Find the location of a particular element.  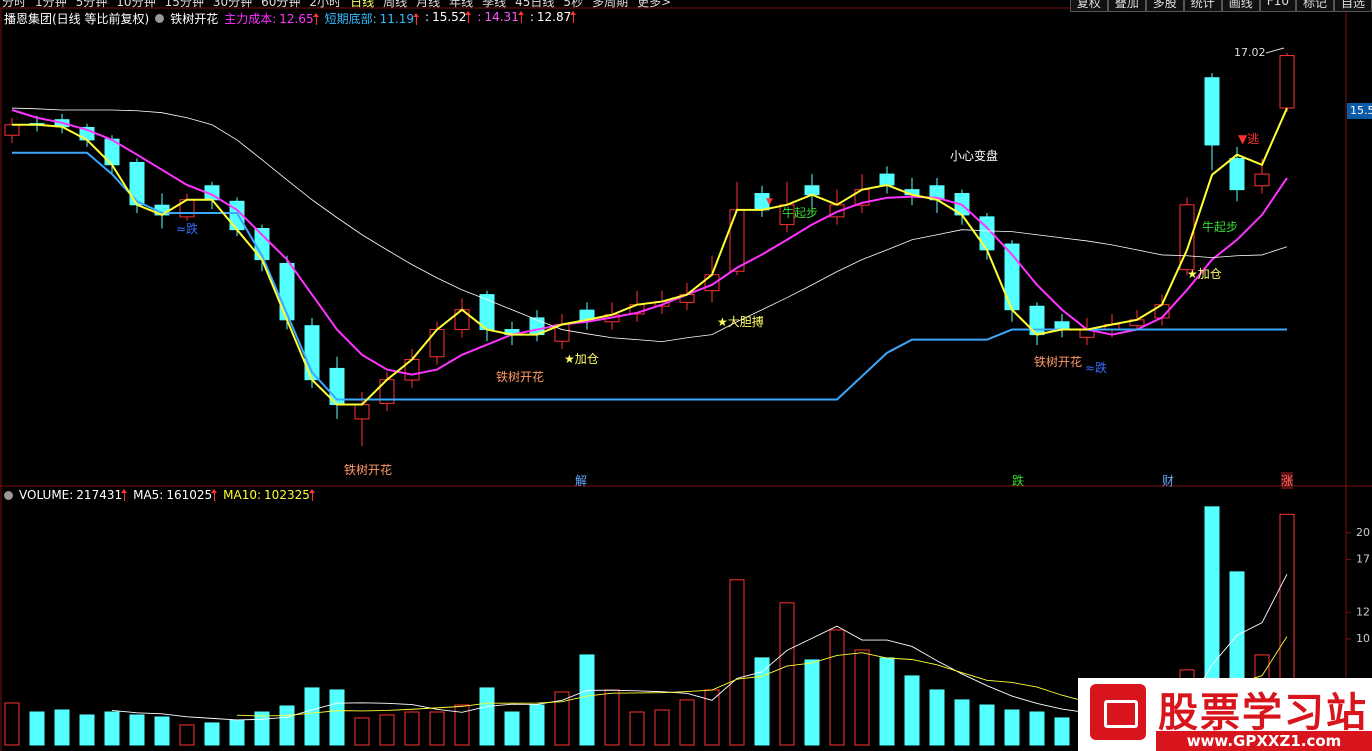

reading-value: 161025 is located at coordinates (189, 495).